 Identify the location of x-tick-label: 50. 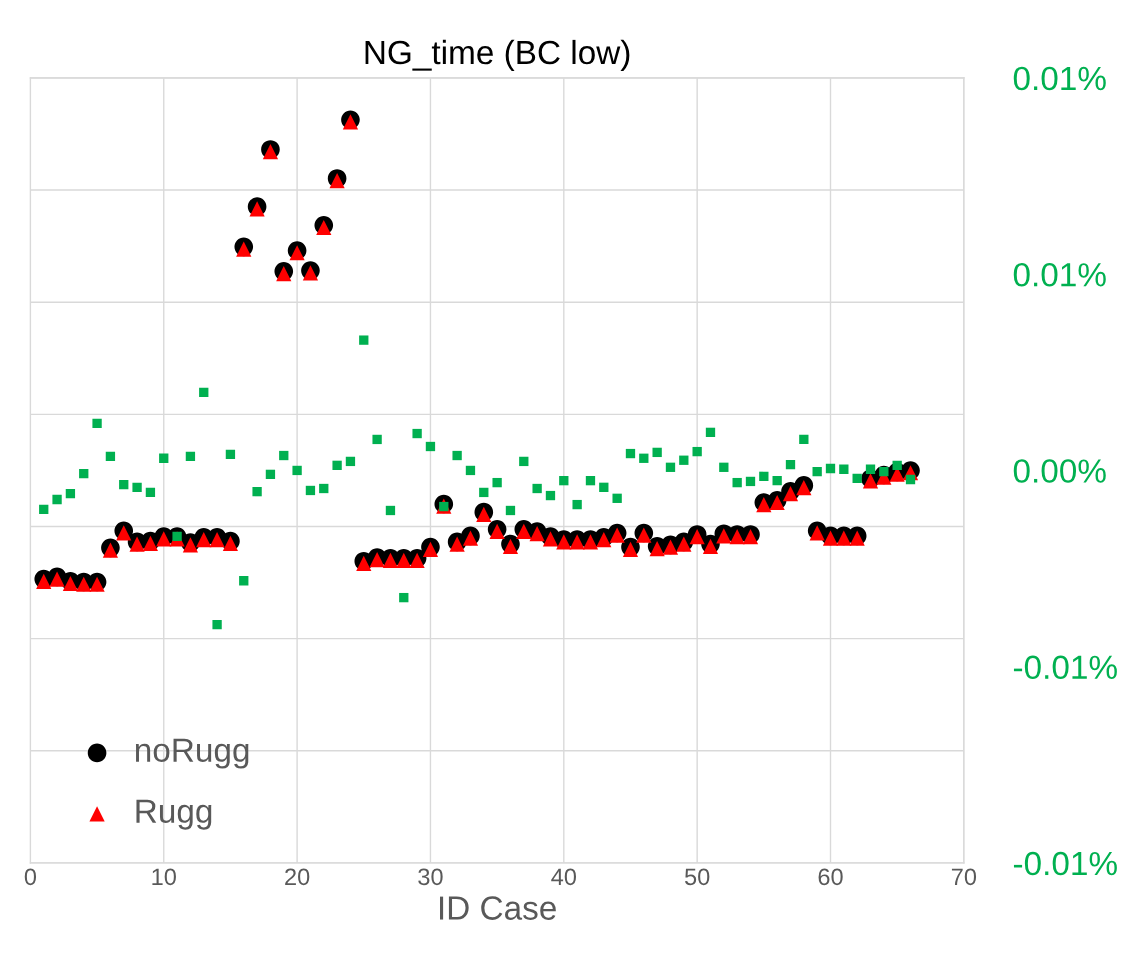
(697, 877).